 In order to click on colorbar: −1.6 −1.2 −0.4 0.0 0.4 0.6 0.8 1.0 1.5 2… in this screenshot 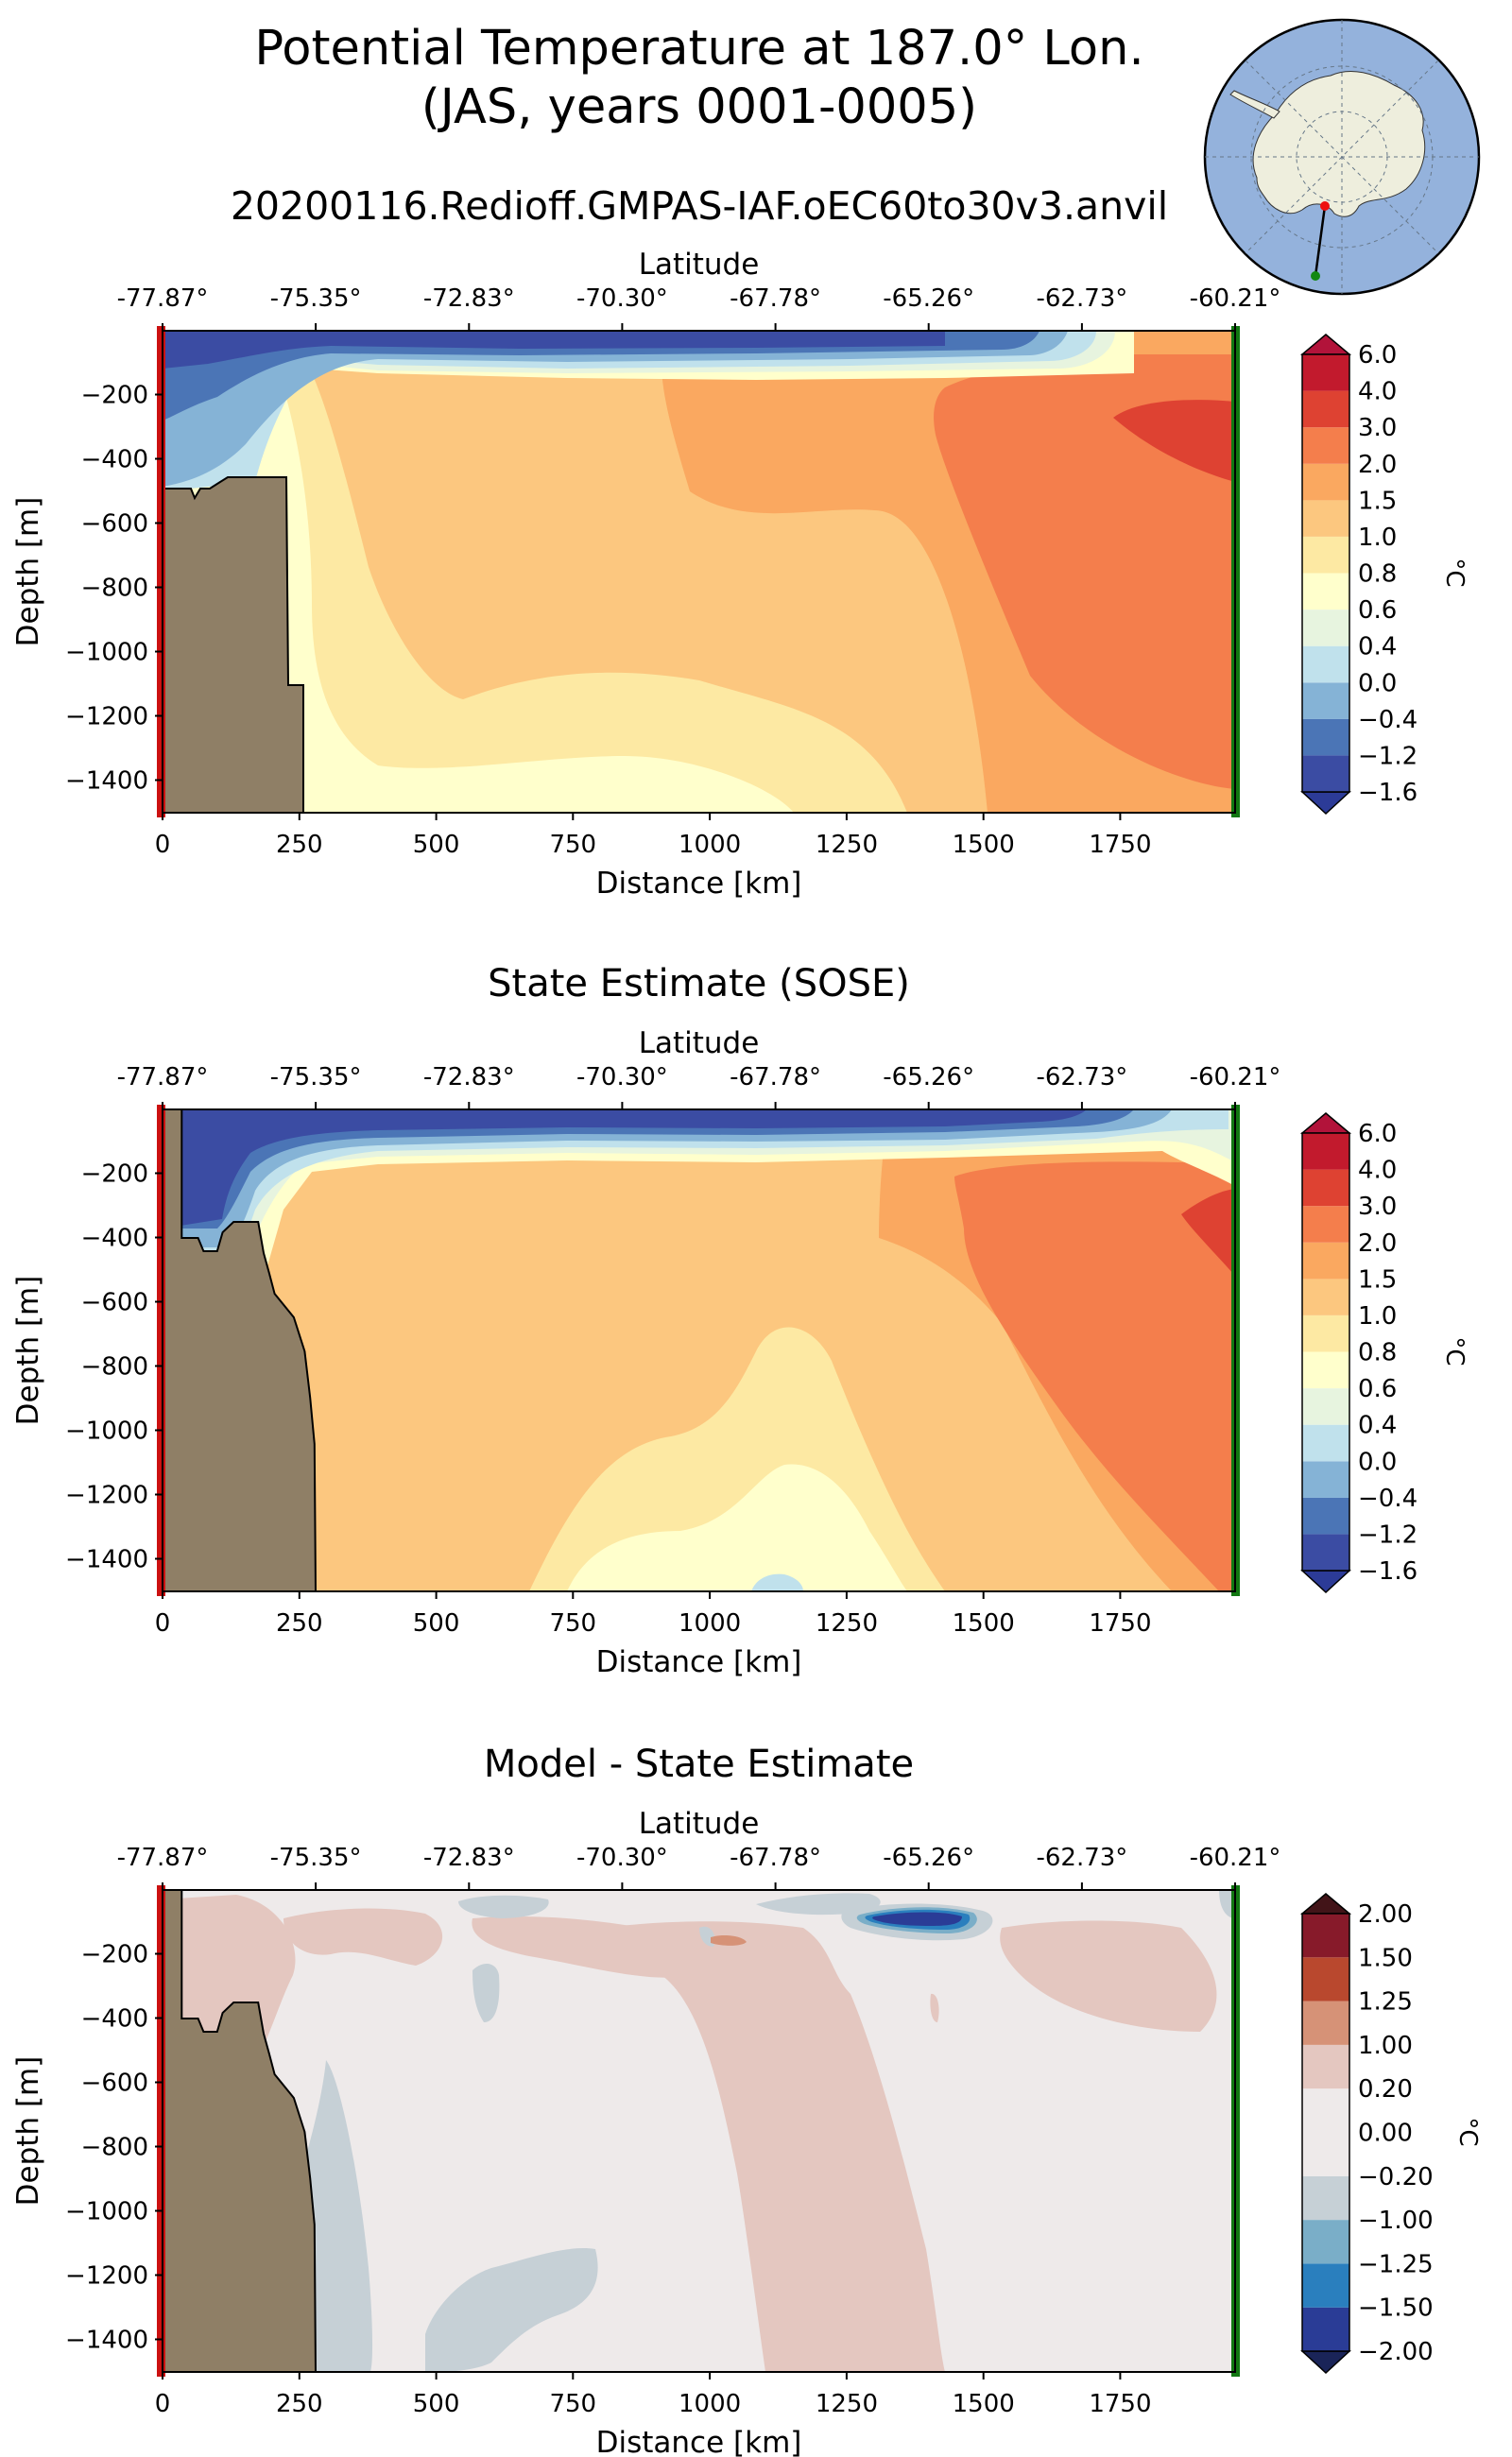, I will do `click(1384, 1353)`.